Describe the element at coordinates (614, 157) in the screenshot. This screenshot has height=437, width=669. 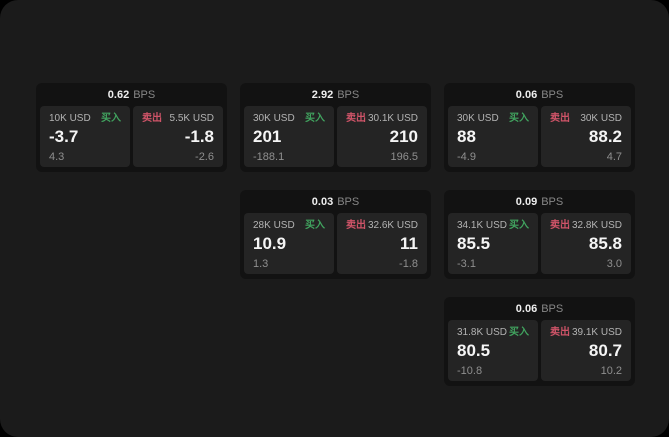
I see `sell-sub-value: 4.7` at that location.